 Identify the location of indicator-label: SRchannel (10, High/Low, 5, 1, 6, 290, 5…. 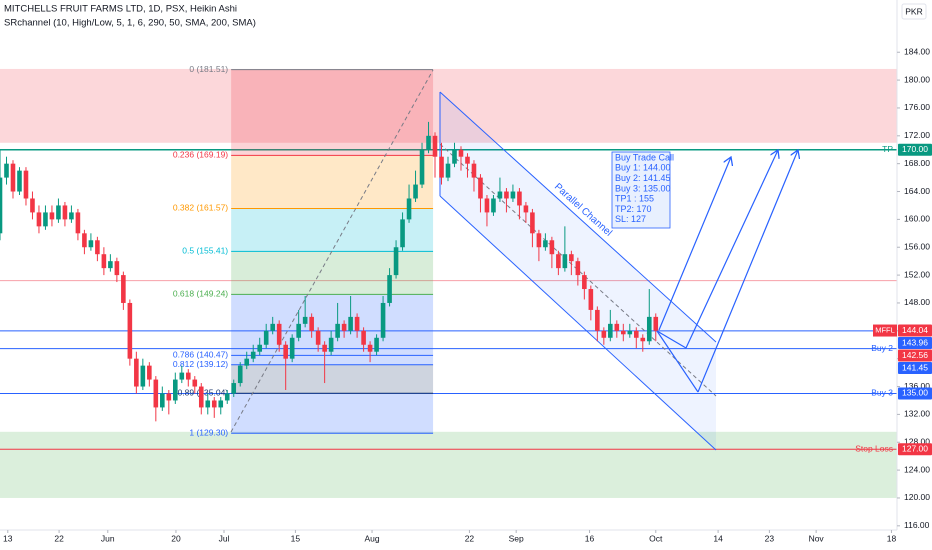
(130, 23).